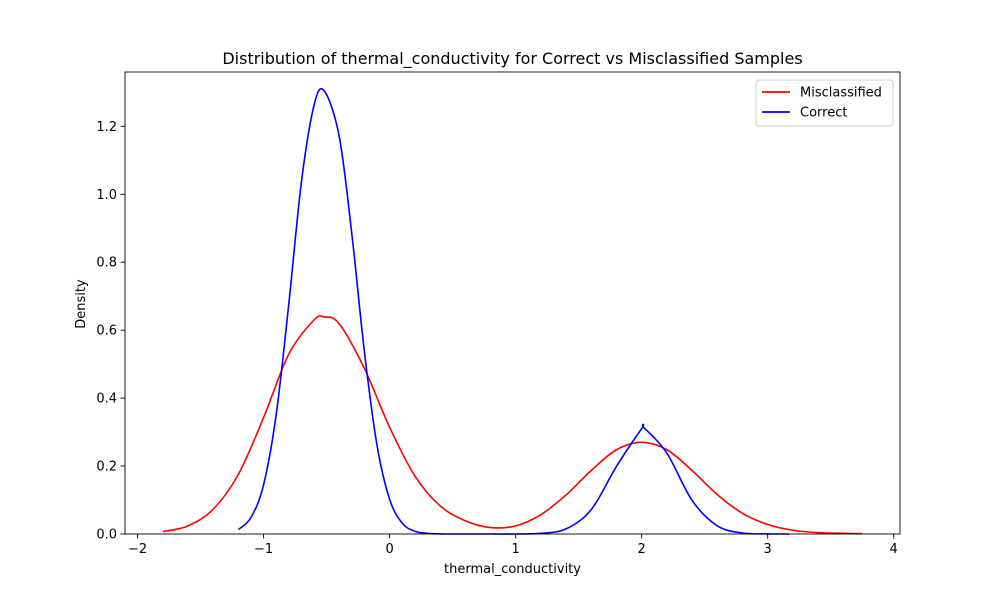  I want to click on x-tick-label: 2, so click(642, 549).